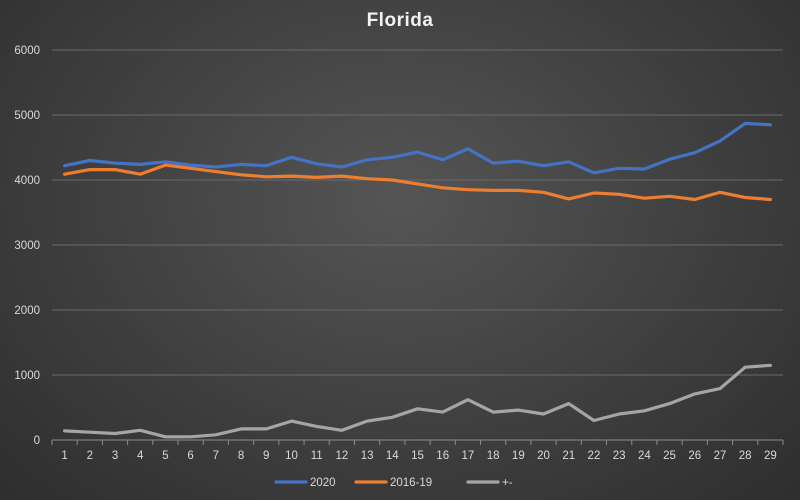 This screenshot has height=500, width=800. Describe the element at coordinates (543, 456) in the screenshot. I see `x-tick-label: 20` at that location.